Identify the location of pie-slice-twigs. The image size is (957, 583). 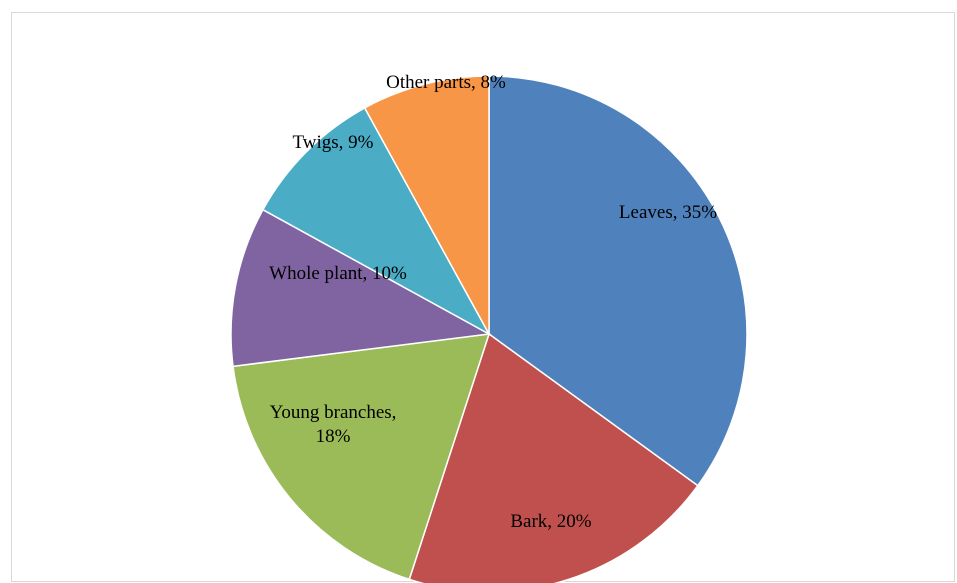
(376, 221).